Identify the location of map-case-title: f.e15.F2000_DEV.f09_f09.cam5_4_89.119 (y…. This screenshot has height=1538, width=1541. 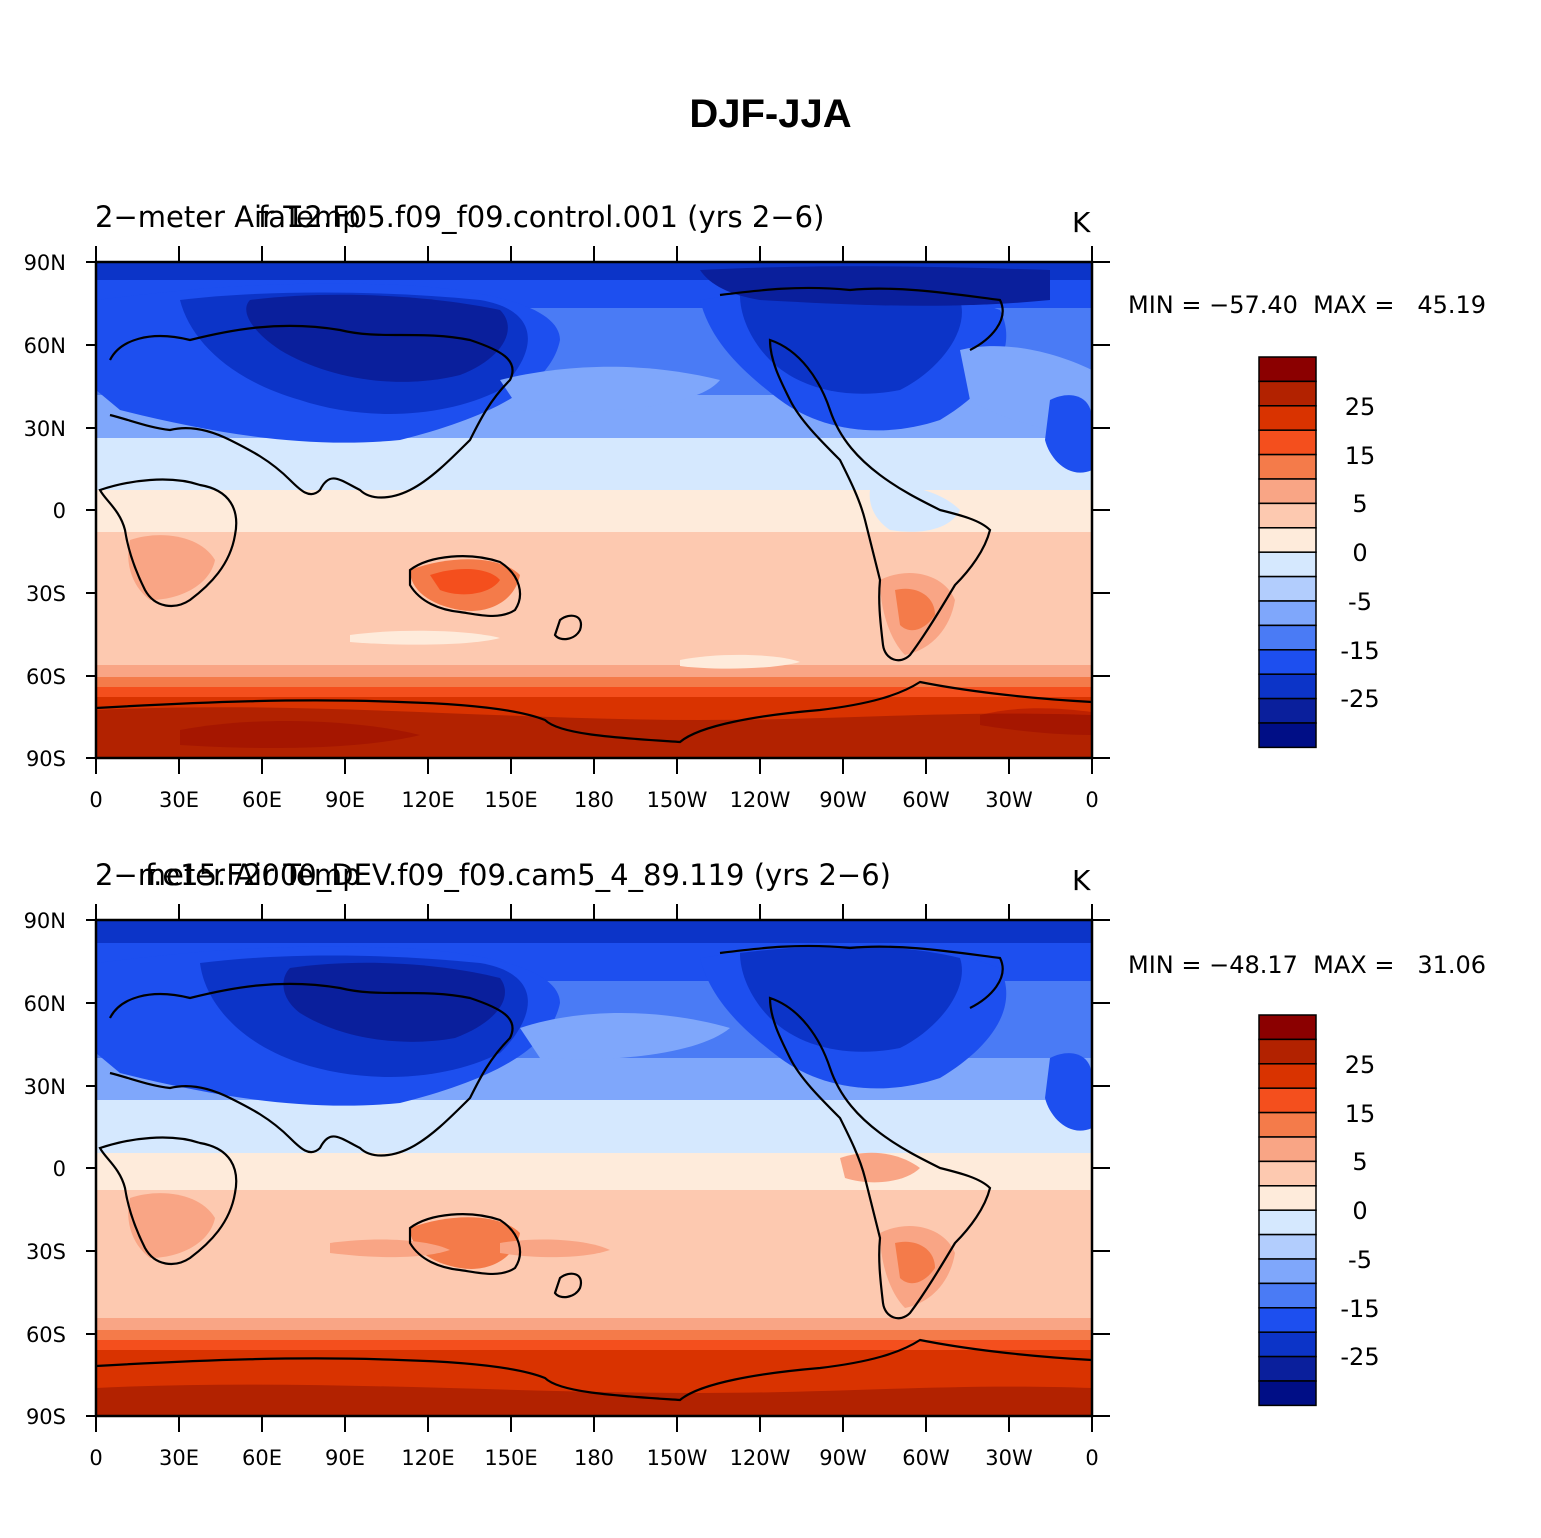
(518, 875).